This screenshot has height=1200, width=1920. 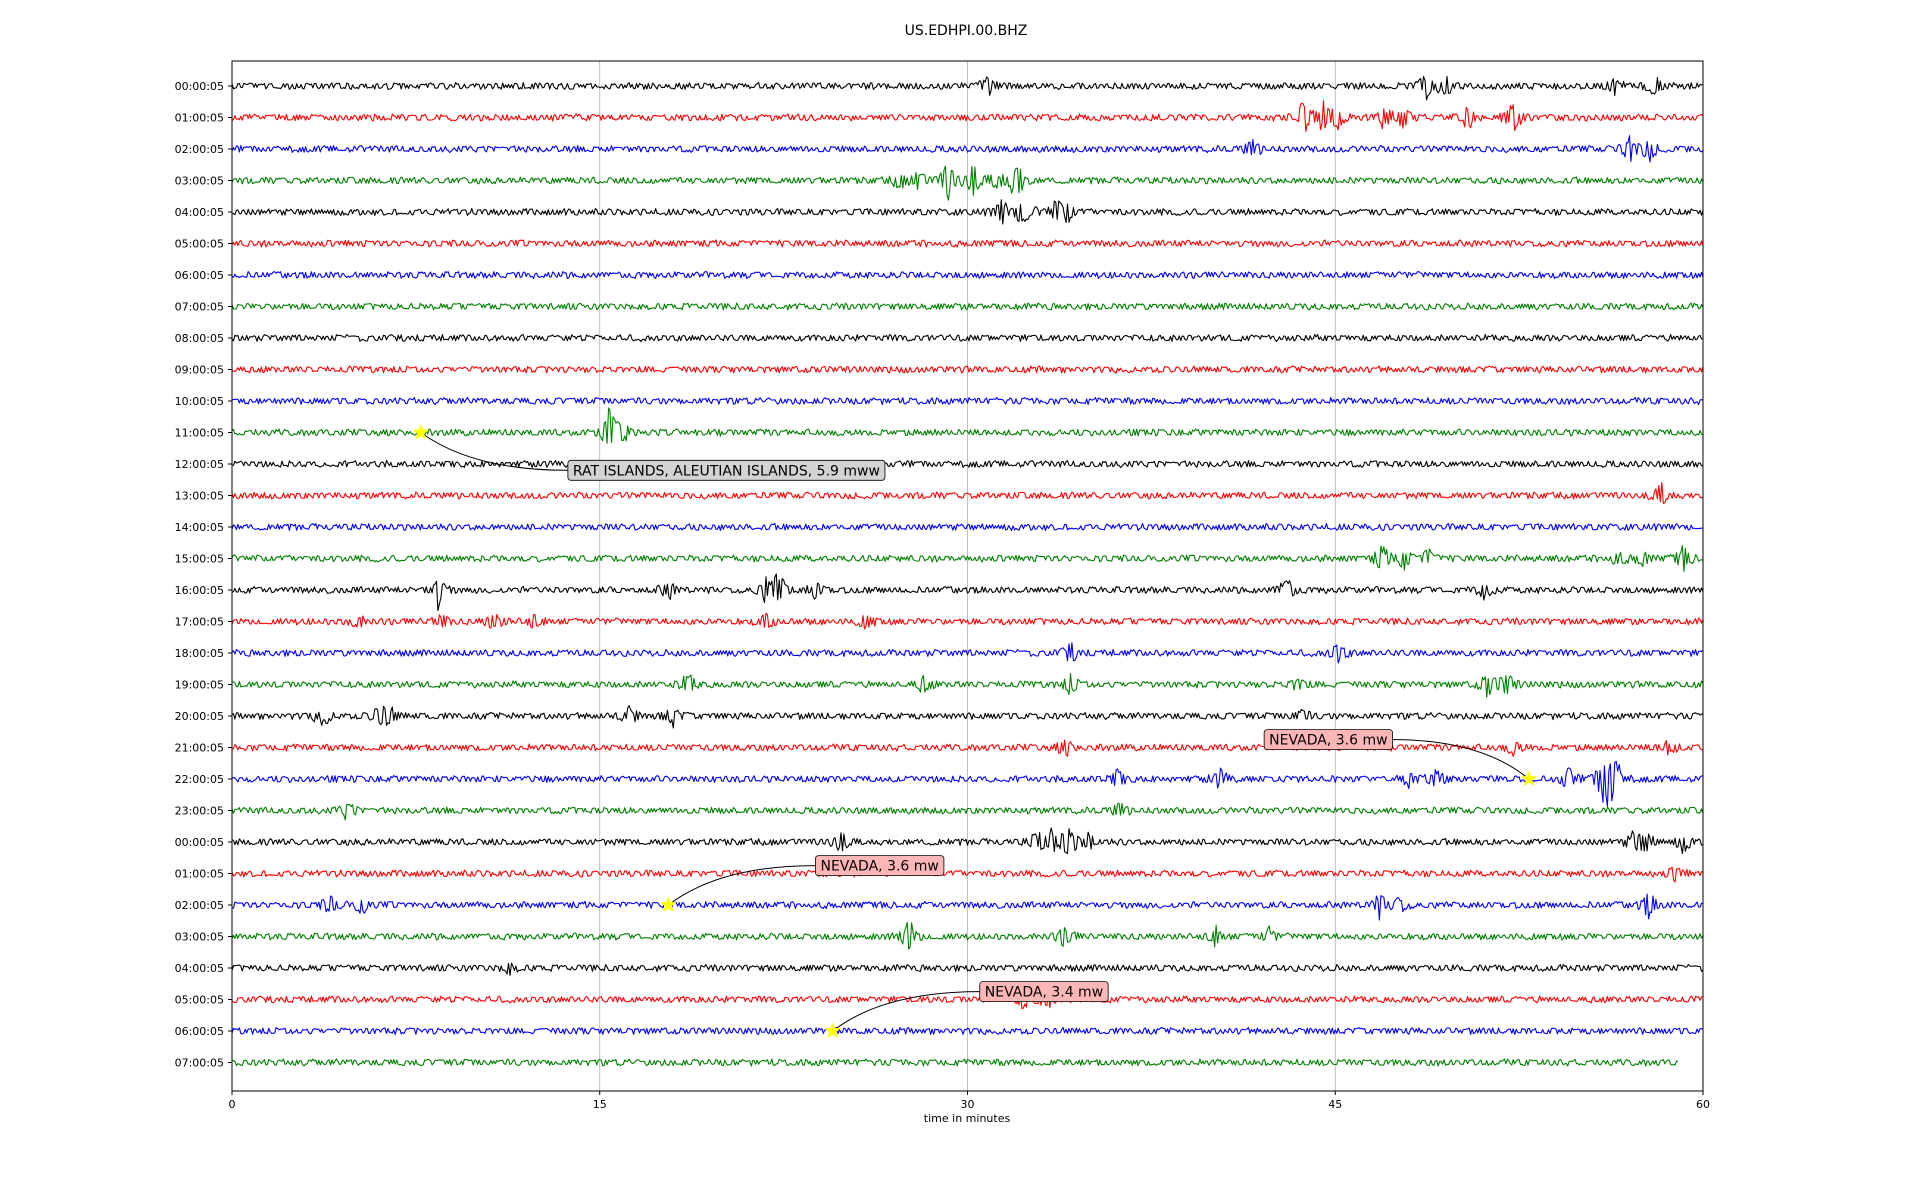 I want to click on x-tick-label: 60, so click(x=1703, y=1104).